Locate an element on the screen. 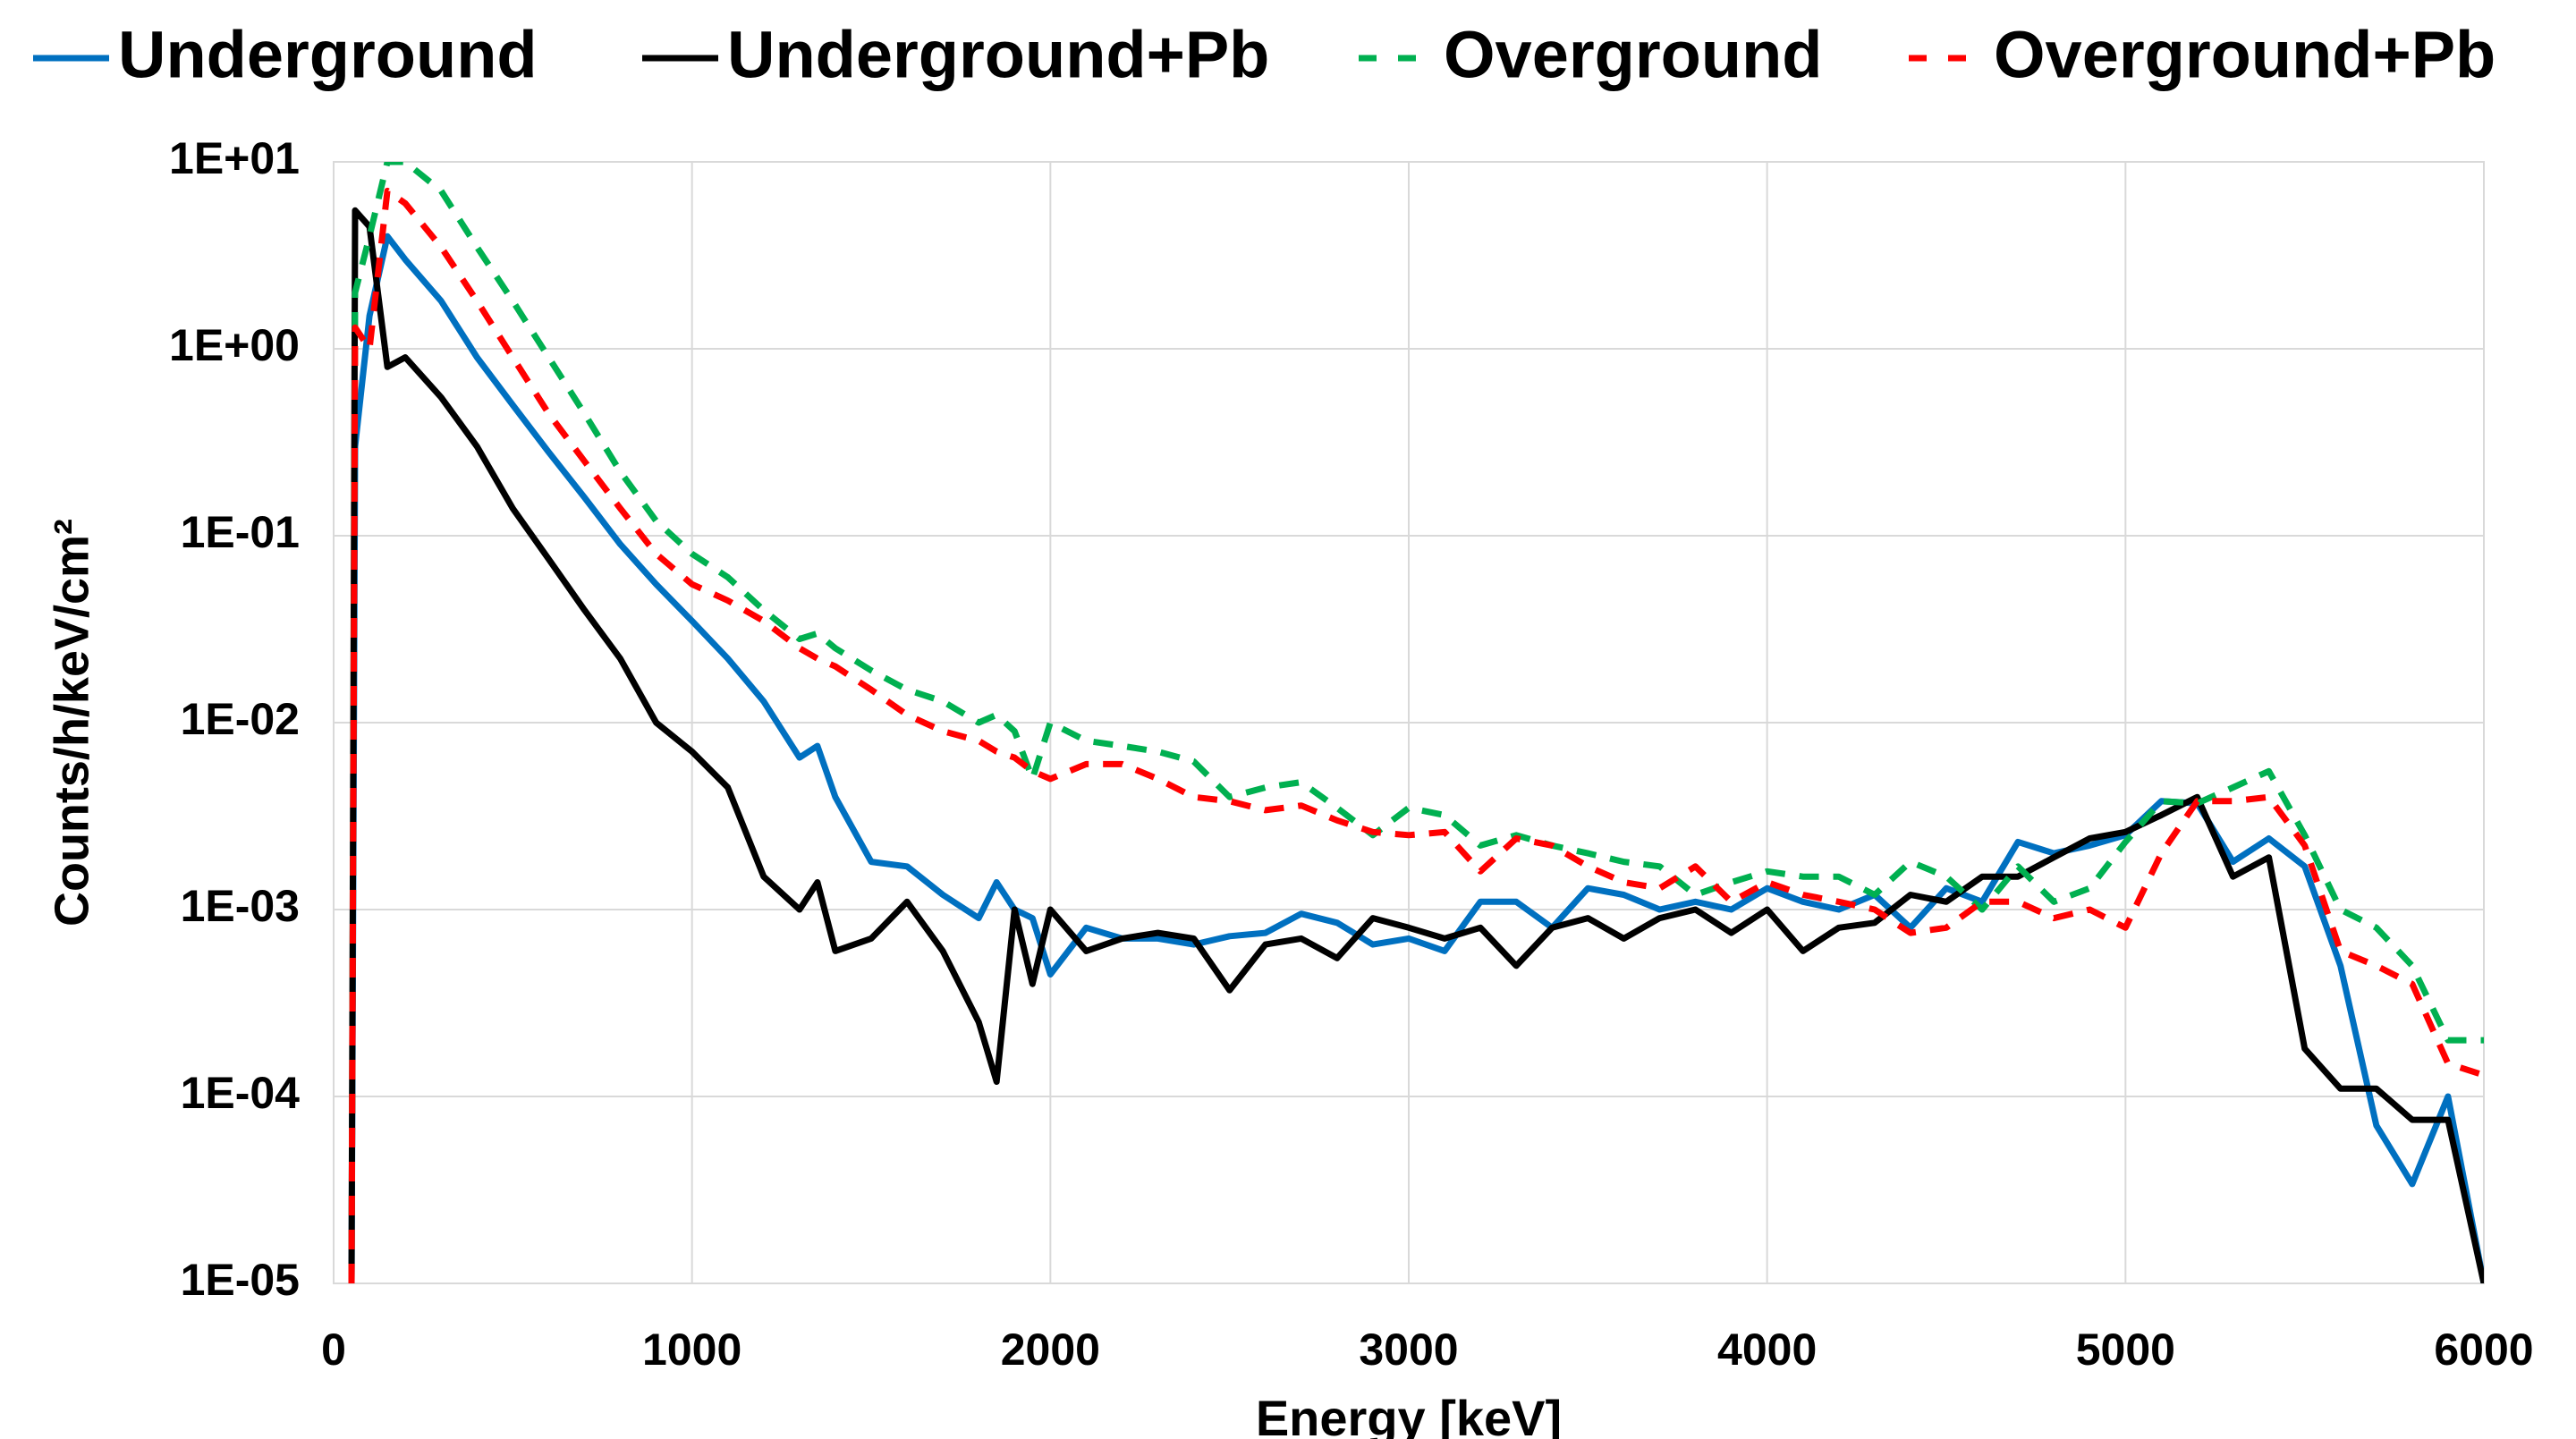 This screenshot has height=1439, width=2576. legend-label: Overground is located at coordinates (1633, 55).